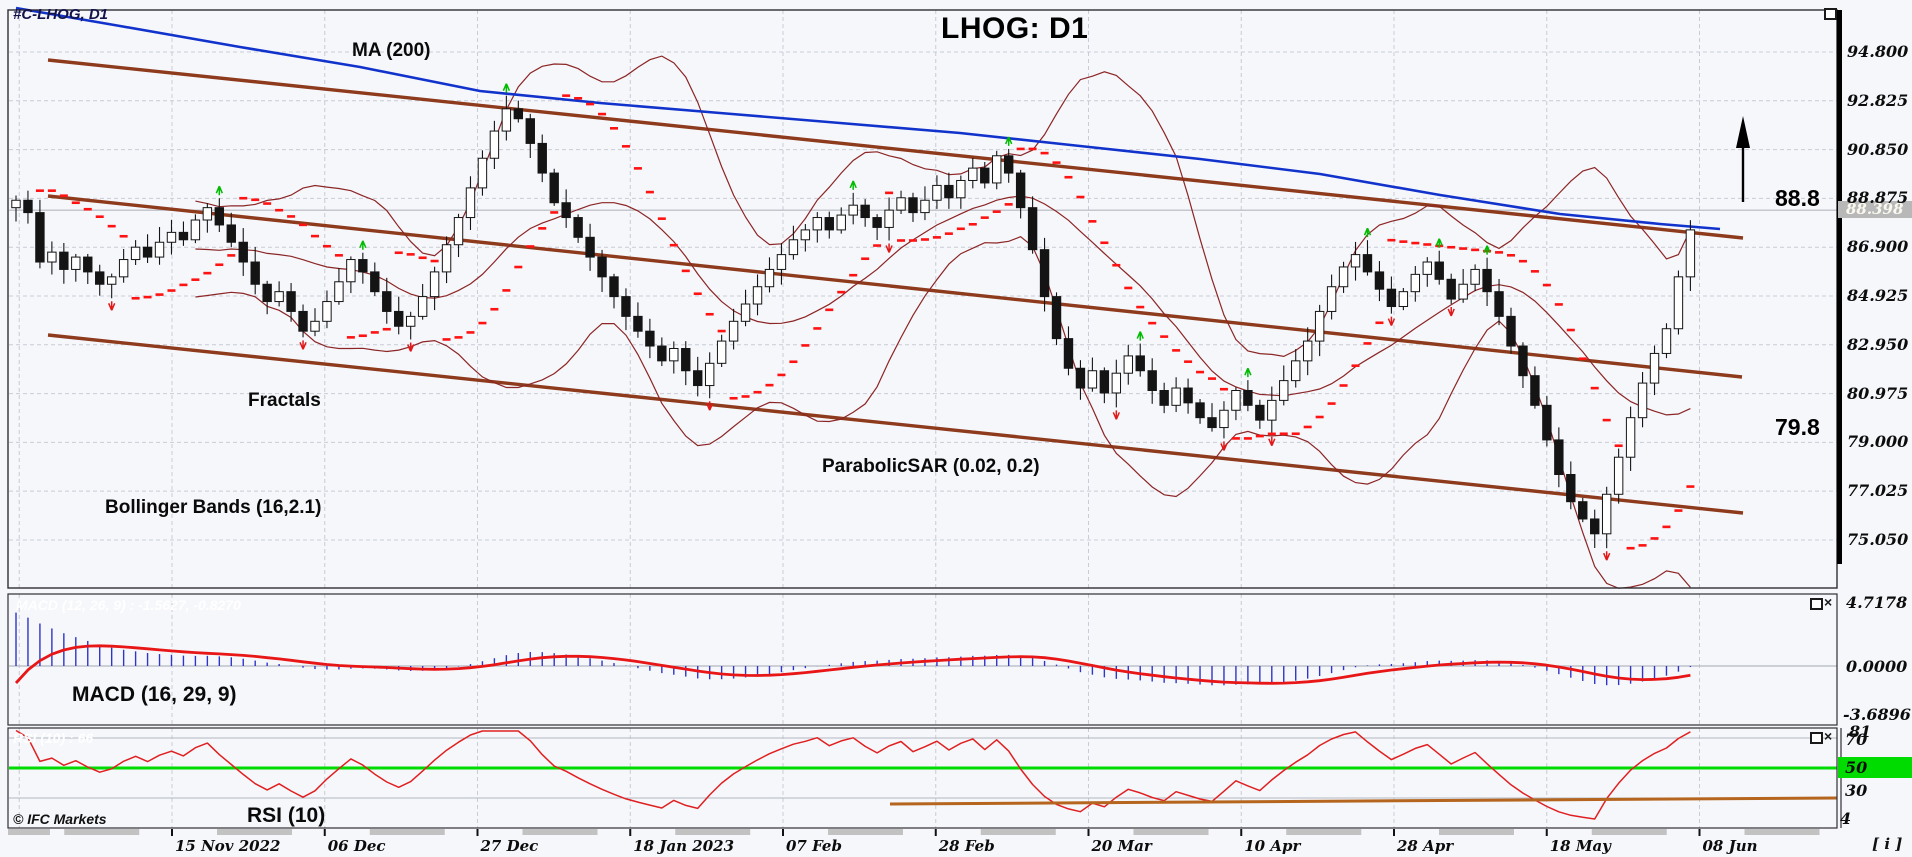 The image size is (1912, 857). Describe the element at coordinates (1878, 539) in the screenshot. I see `price-axis-label: 75.050` at that location.